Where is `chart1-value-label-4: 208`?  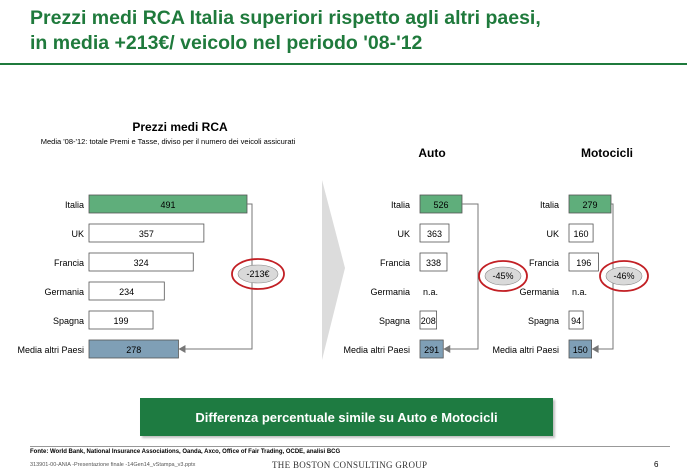
chart1-value-label-4: 208 is located at coordinates (428, 321).